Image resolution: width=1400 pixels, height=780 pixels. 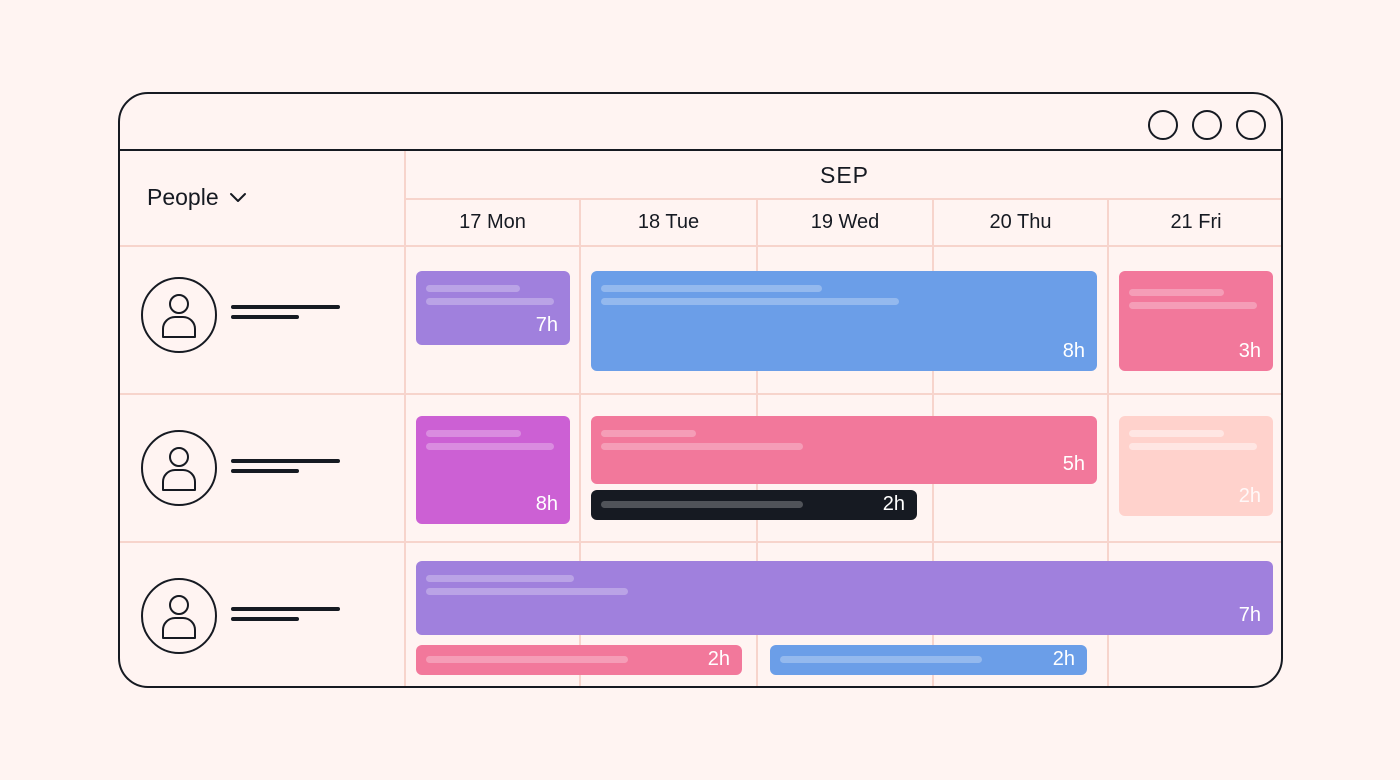 What do you see at coordinates (668, 221) in the screenshot?
I see `day-header-18-tue: 18 Tue` at bounding box center [668, 221].